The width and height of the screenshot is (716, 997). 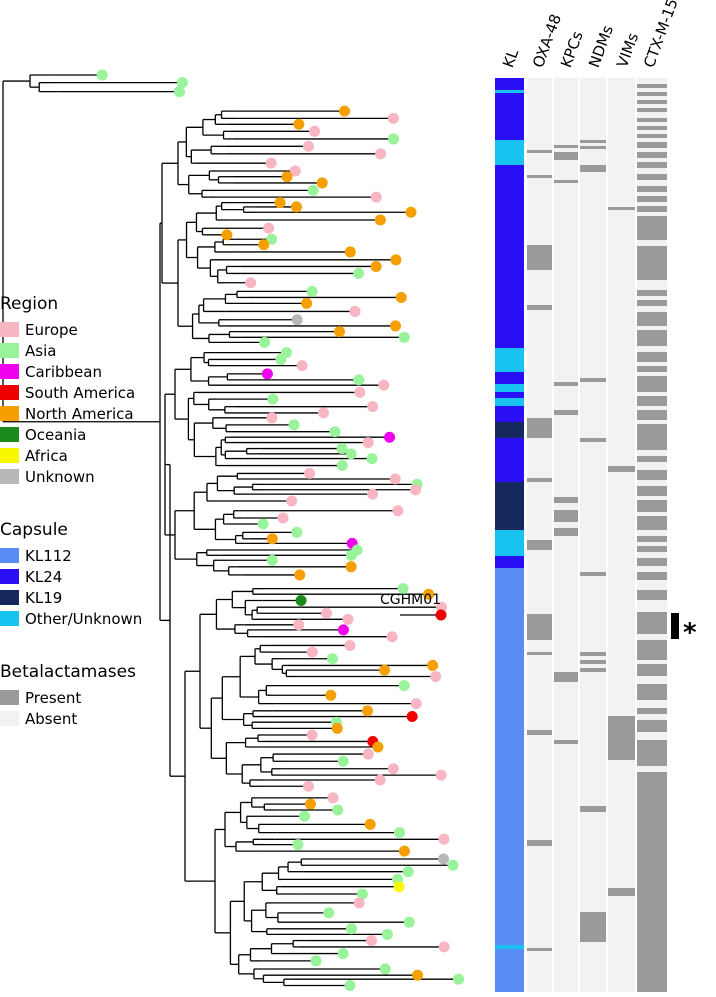 What do you see at coordinates (628, 50) in the screenshot?
I see `col-header-vims: VIMs` at bounding box center [628, 50].